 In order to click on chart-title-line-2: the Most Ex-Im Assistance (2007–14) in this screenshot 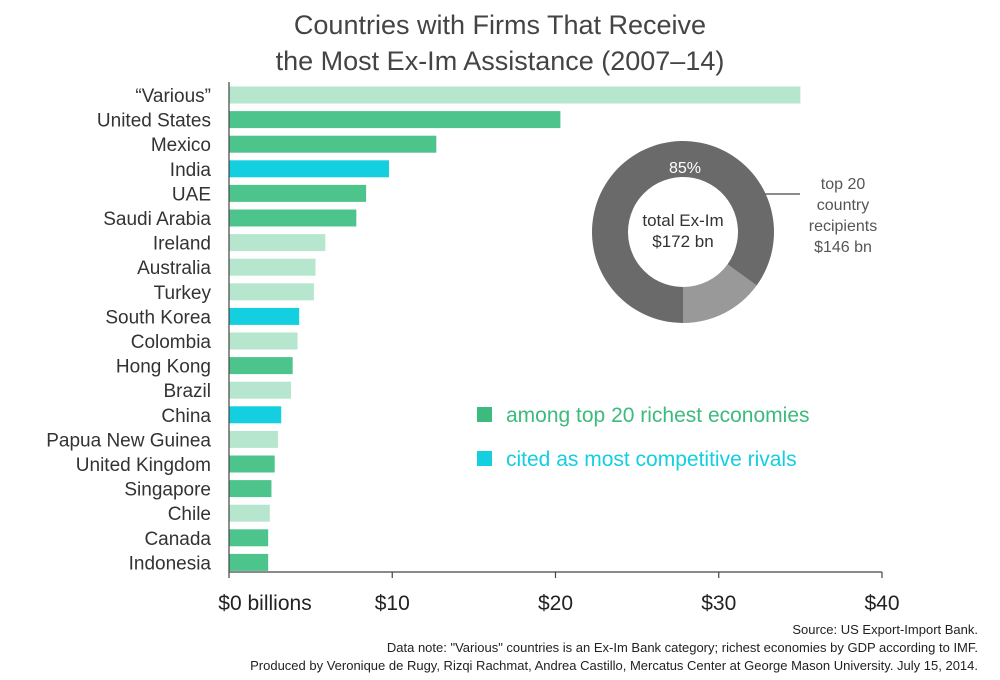, I will do `click(500, 61)`.